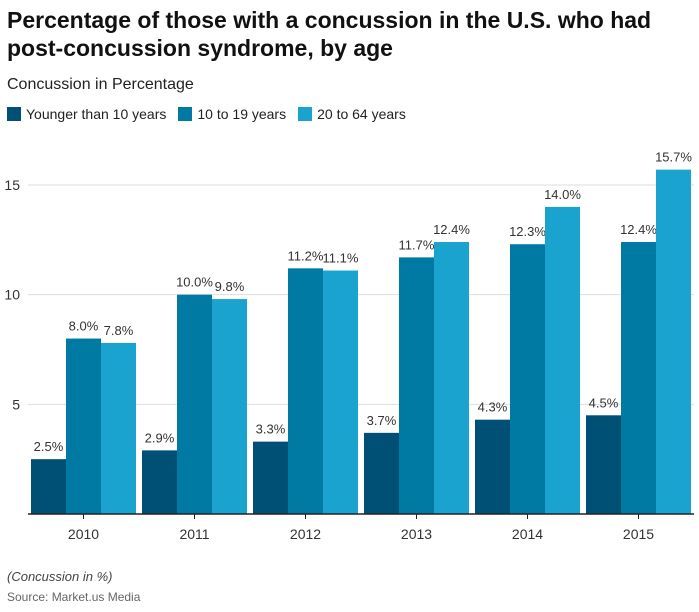  What do you see at coordinates (493, 407) in the screenshot?
I see `data-label: 4.3%` at bounding box center [493, 407].